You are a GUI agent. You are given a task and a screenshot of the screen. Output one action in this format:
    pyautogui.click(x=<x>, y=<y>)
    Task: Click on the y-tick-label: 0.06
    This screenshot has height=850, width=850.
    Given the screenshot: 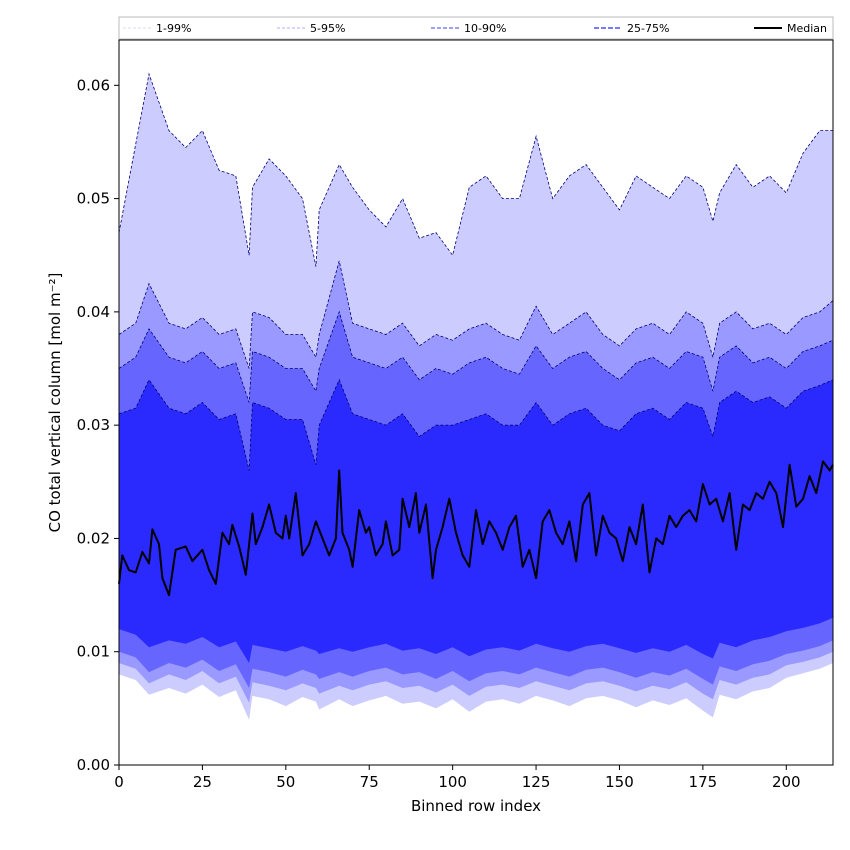 What is the action you would take?
    pyautogui.click(x=93, y=85)
    